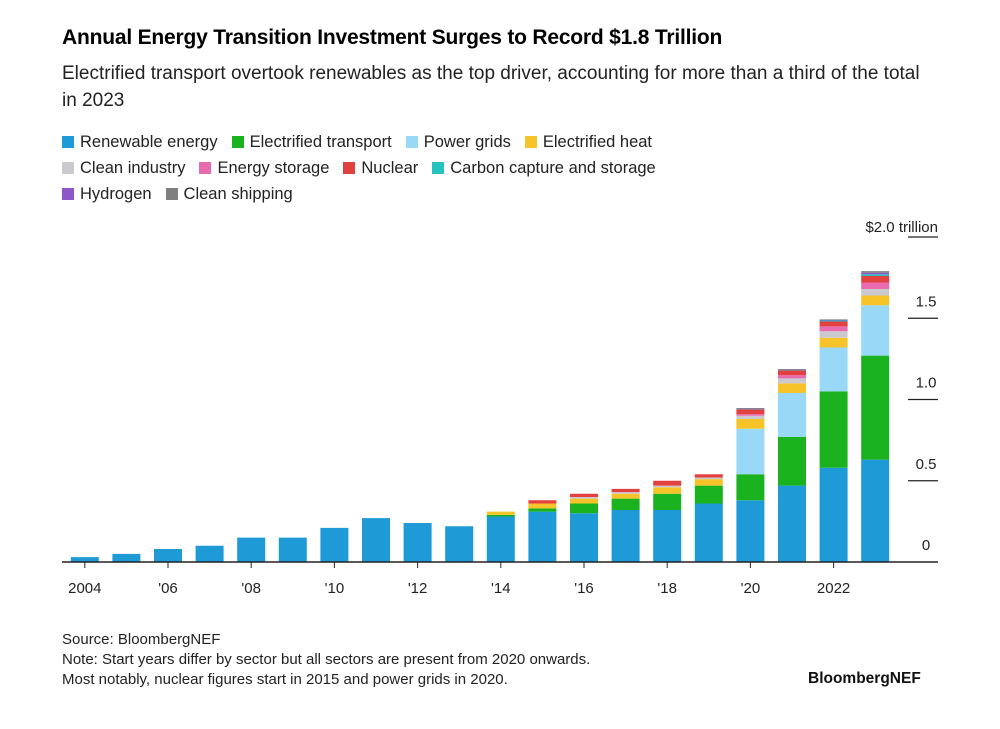 This screenshot has height=729, width=1000. What do you see at coordinates (140, 142) in the screenshot?
I see `legend-item: Renewable energy` at bounding box center [140, 142].